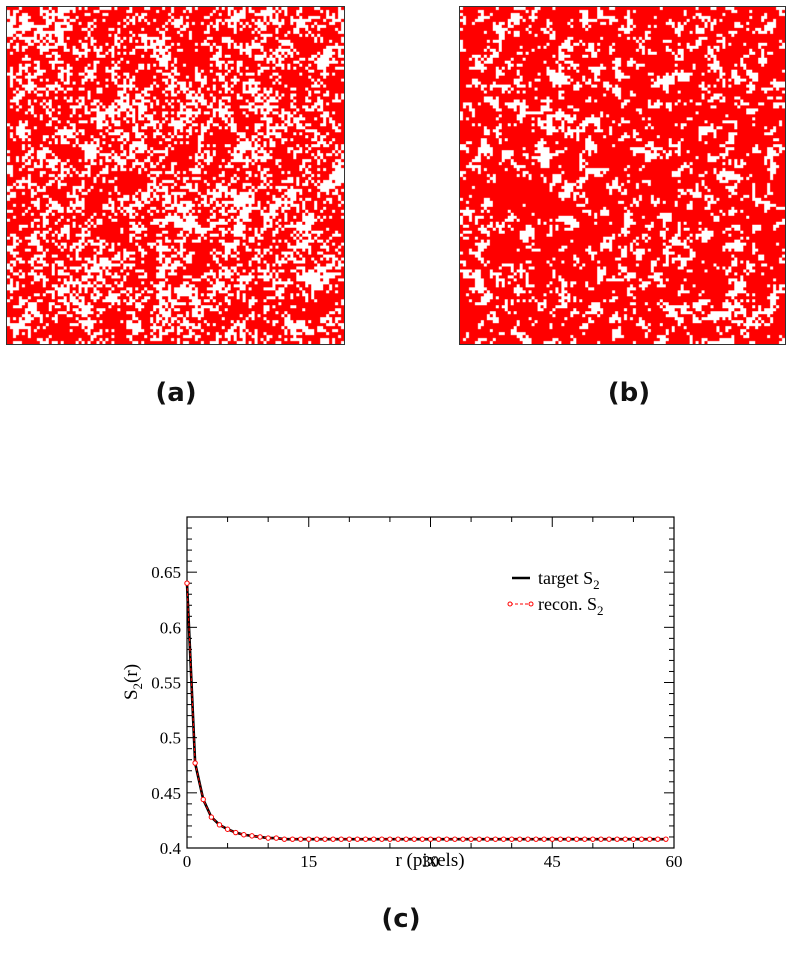 The width and height of the screenshot is (787, 966). Describe the element at coordinates (510, 604) in the screenshot. I see `legend-marker-recon-left` at that location.